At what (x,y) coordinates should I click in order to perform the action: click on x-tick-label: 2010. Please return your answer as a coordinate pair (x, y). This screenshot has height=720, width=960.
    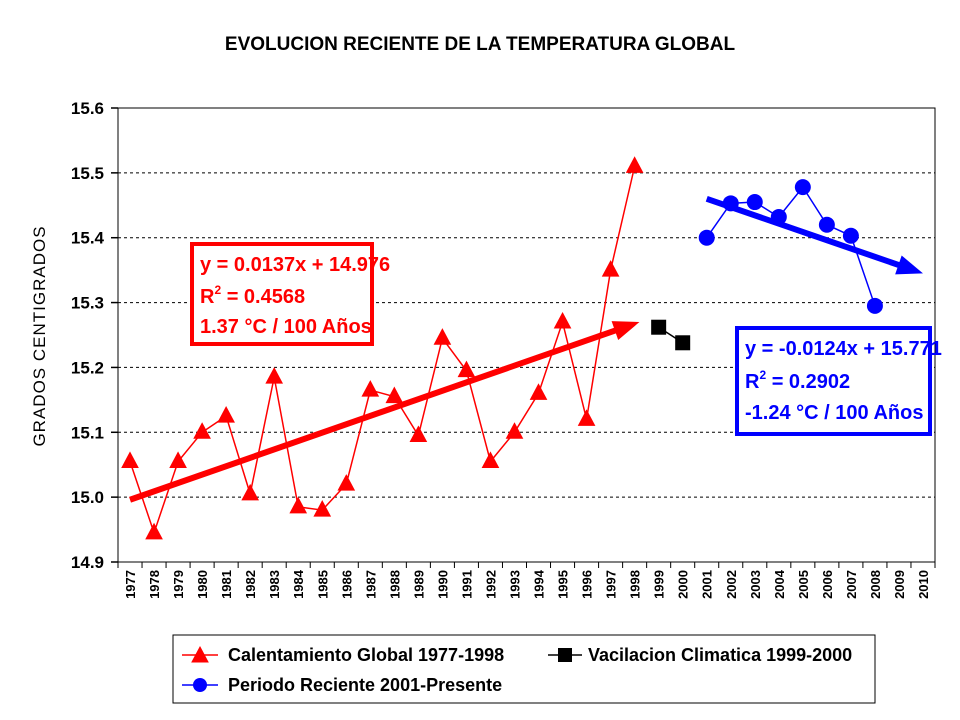
    Looking at the image, I should click on (923, 584).